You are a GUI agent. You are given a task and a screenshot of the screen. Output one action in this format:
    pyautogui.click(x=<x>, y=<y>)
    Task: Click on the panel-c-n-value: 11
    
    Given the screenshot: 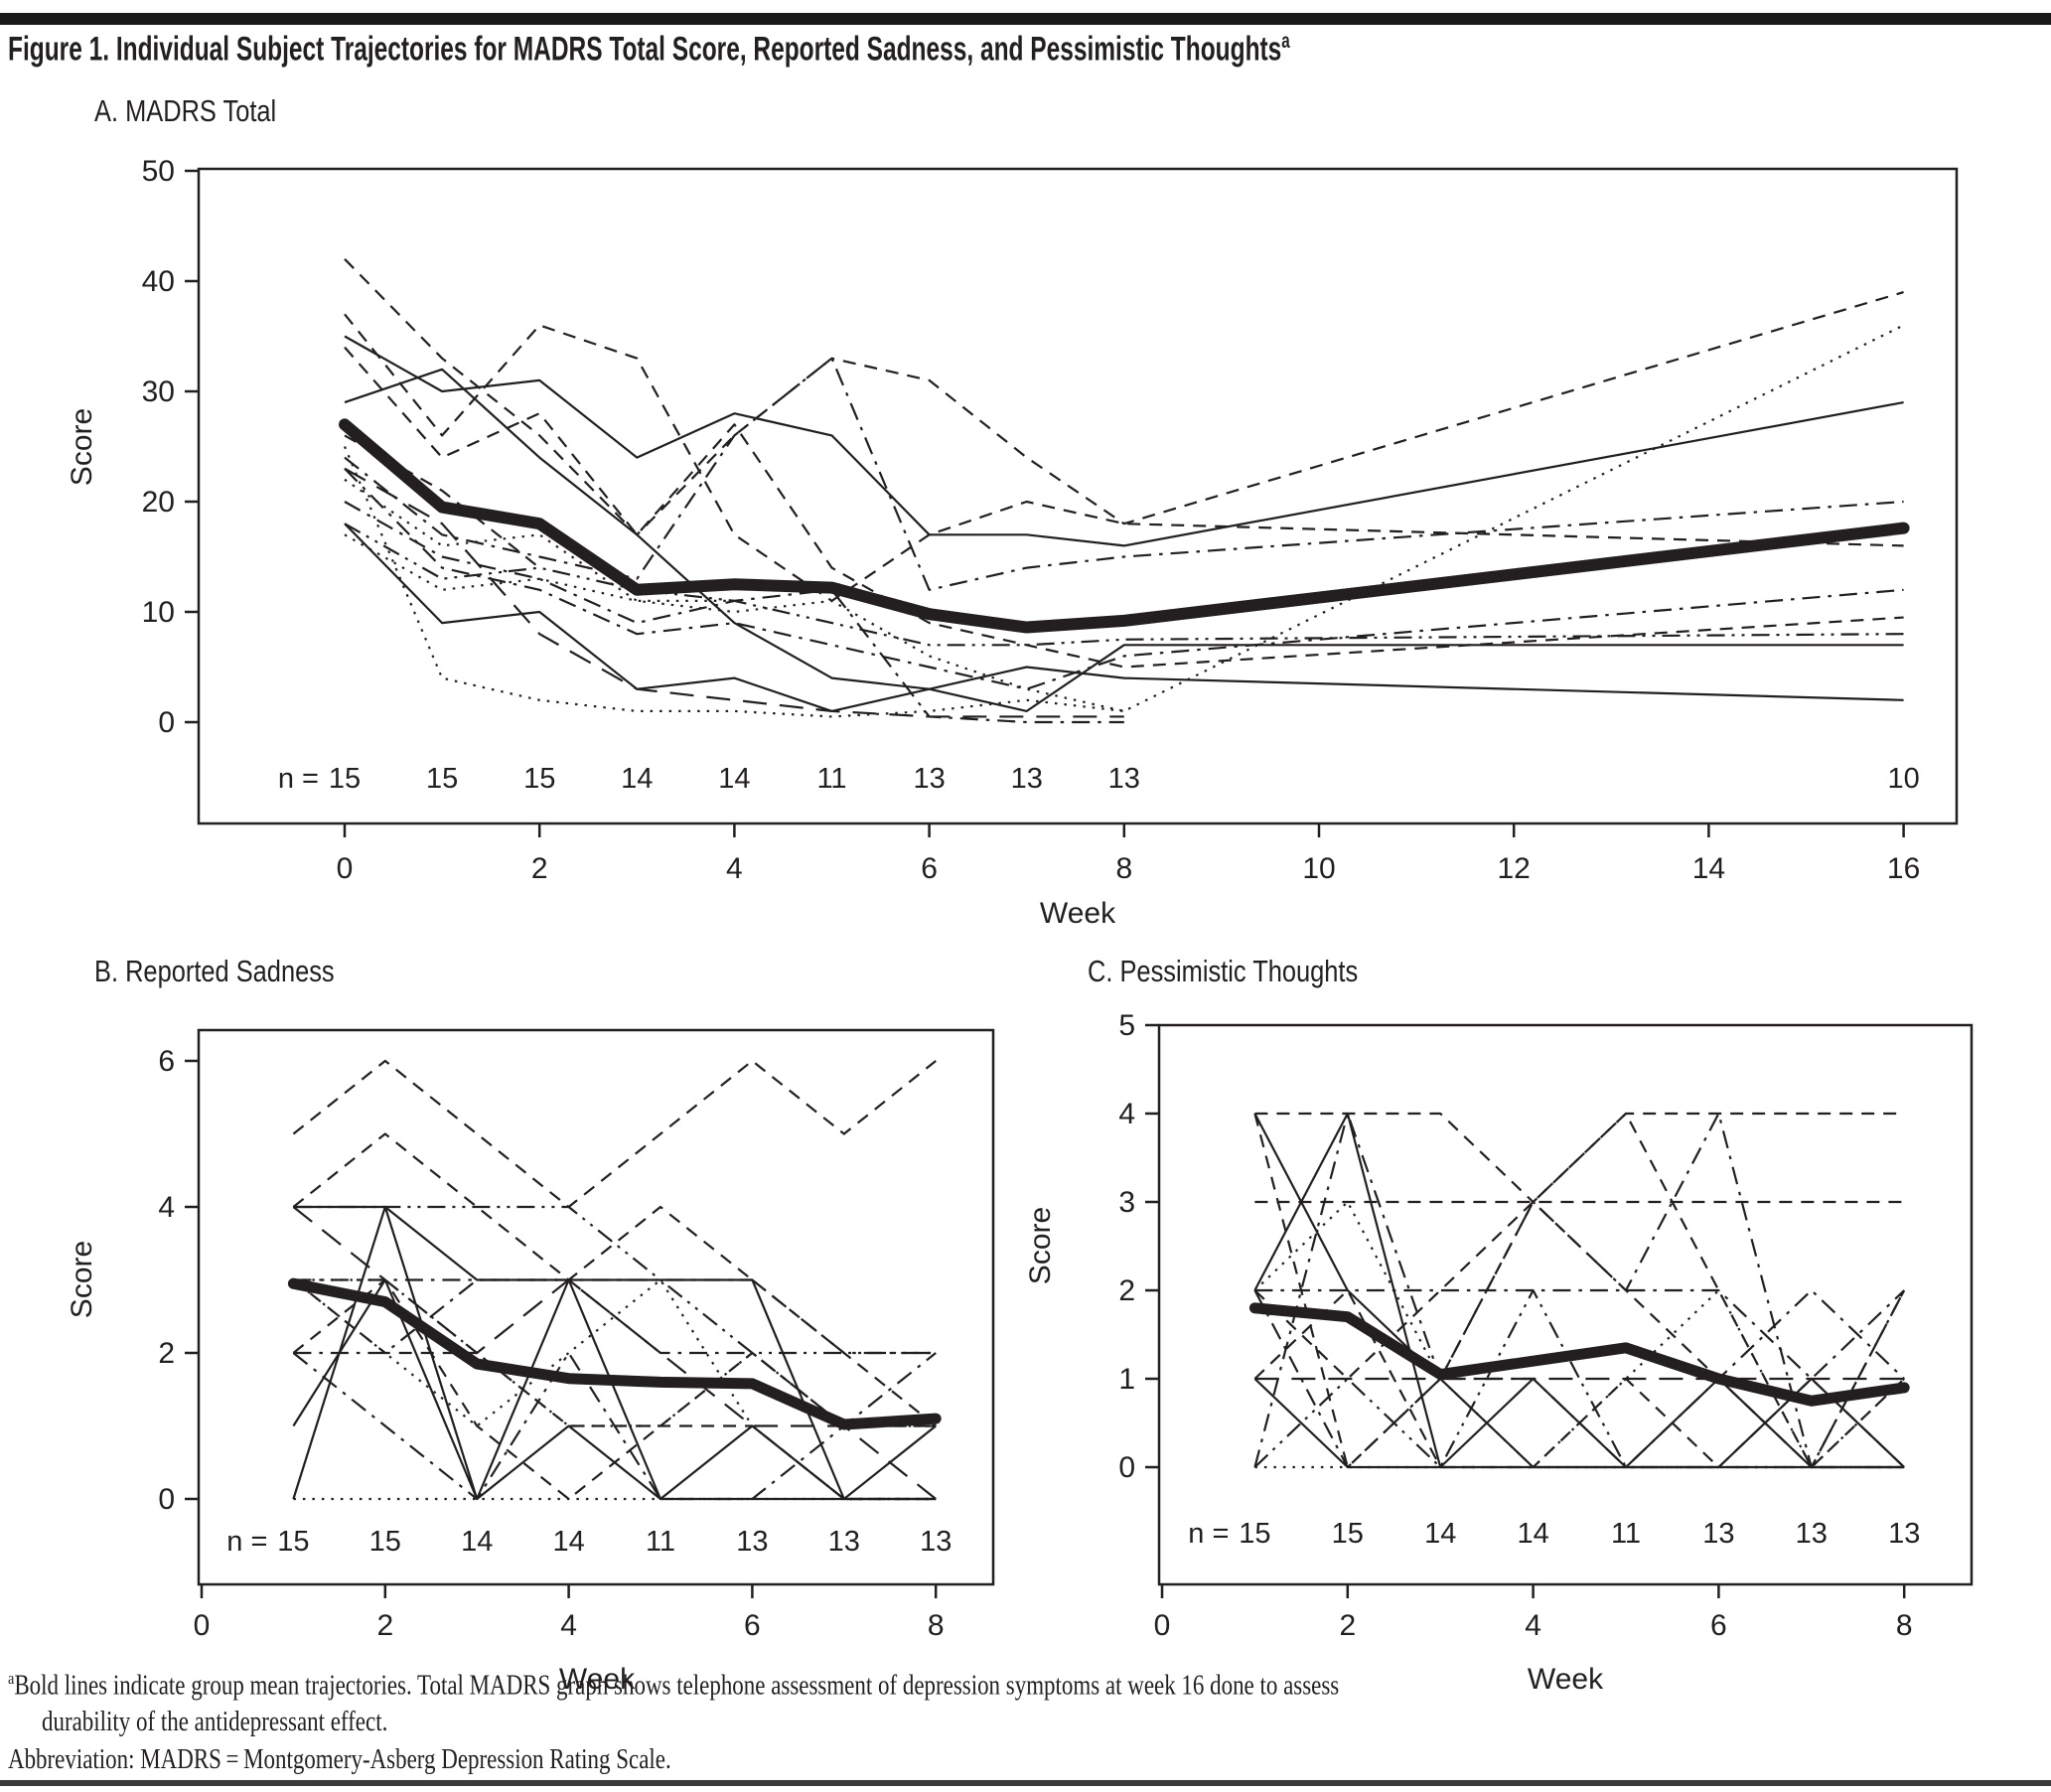 What is the action you would take?
    pyautogui.click(x=1626, y=1534)
    